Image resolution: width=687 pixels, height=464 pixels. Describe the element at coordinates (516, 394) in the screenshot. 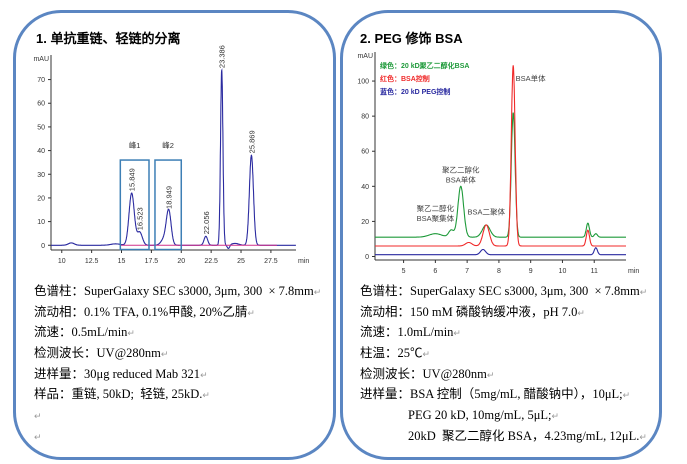

I see `condition-value: BSA 控制（5mg/mL, 醋酸钠中），10μL;` at that location.